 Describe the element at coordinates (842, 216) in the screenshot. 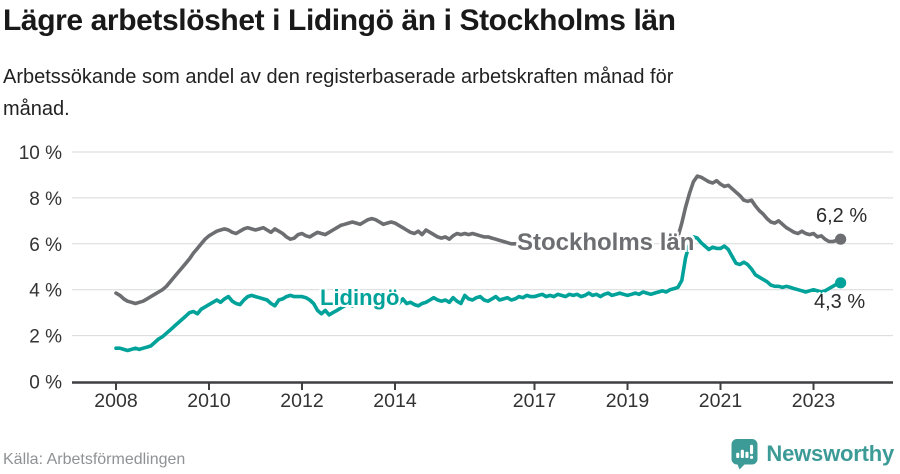

I see `end-value-label-stockholms-lan: 6,2 %` at that location.